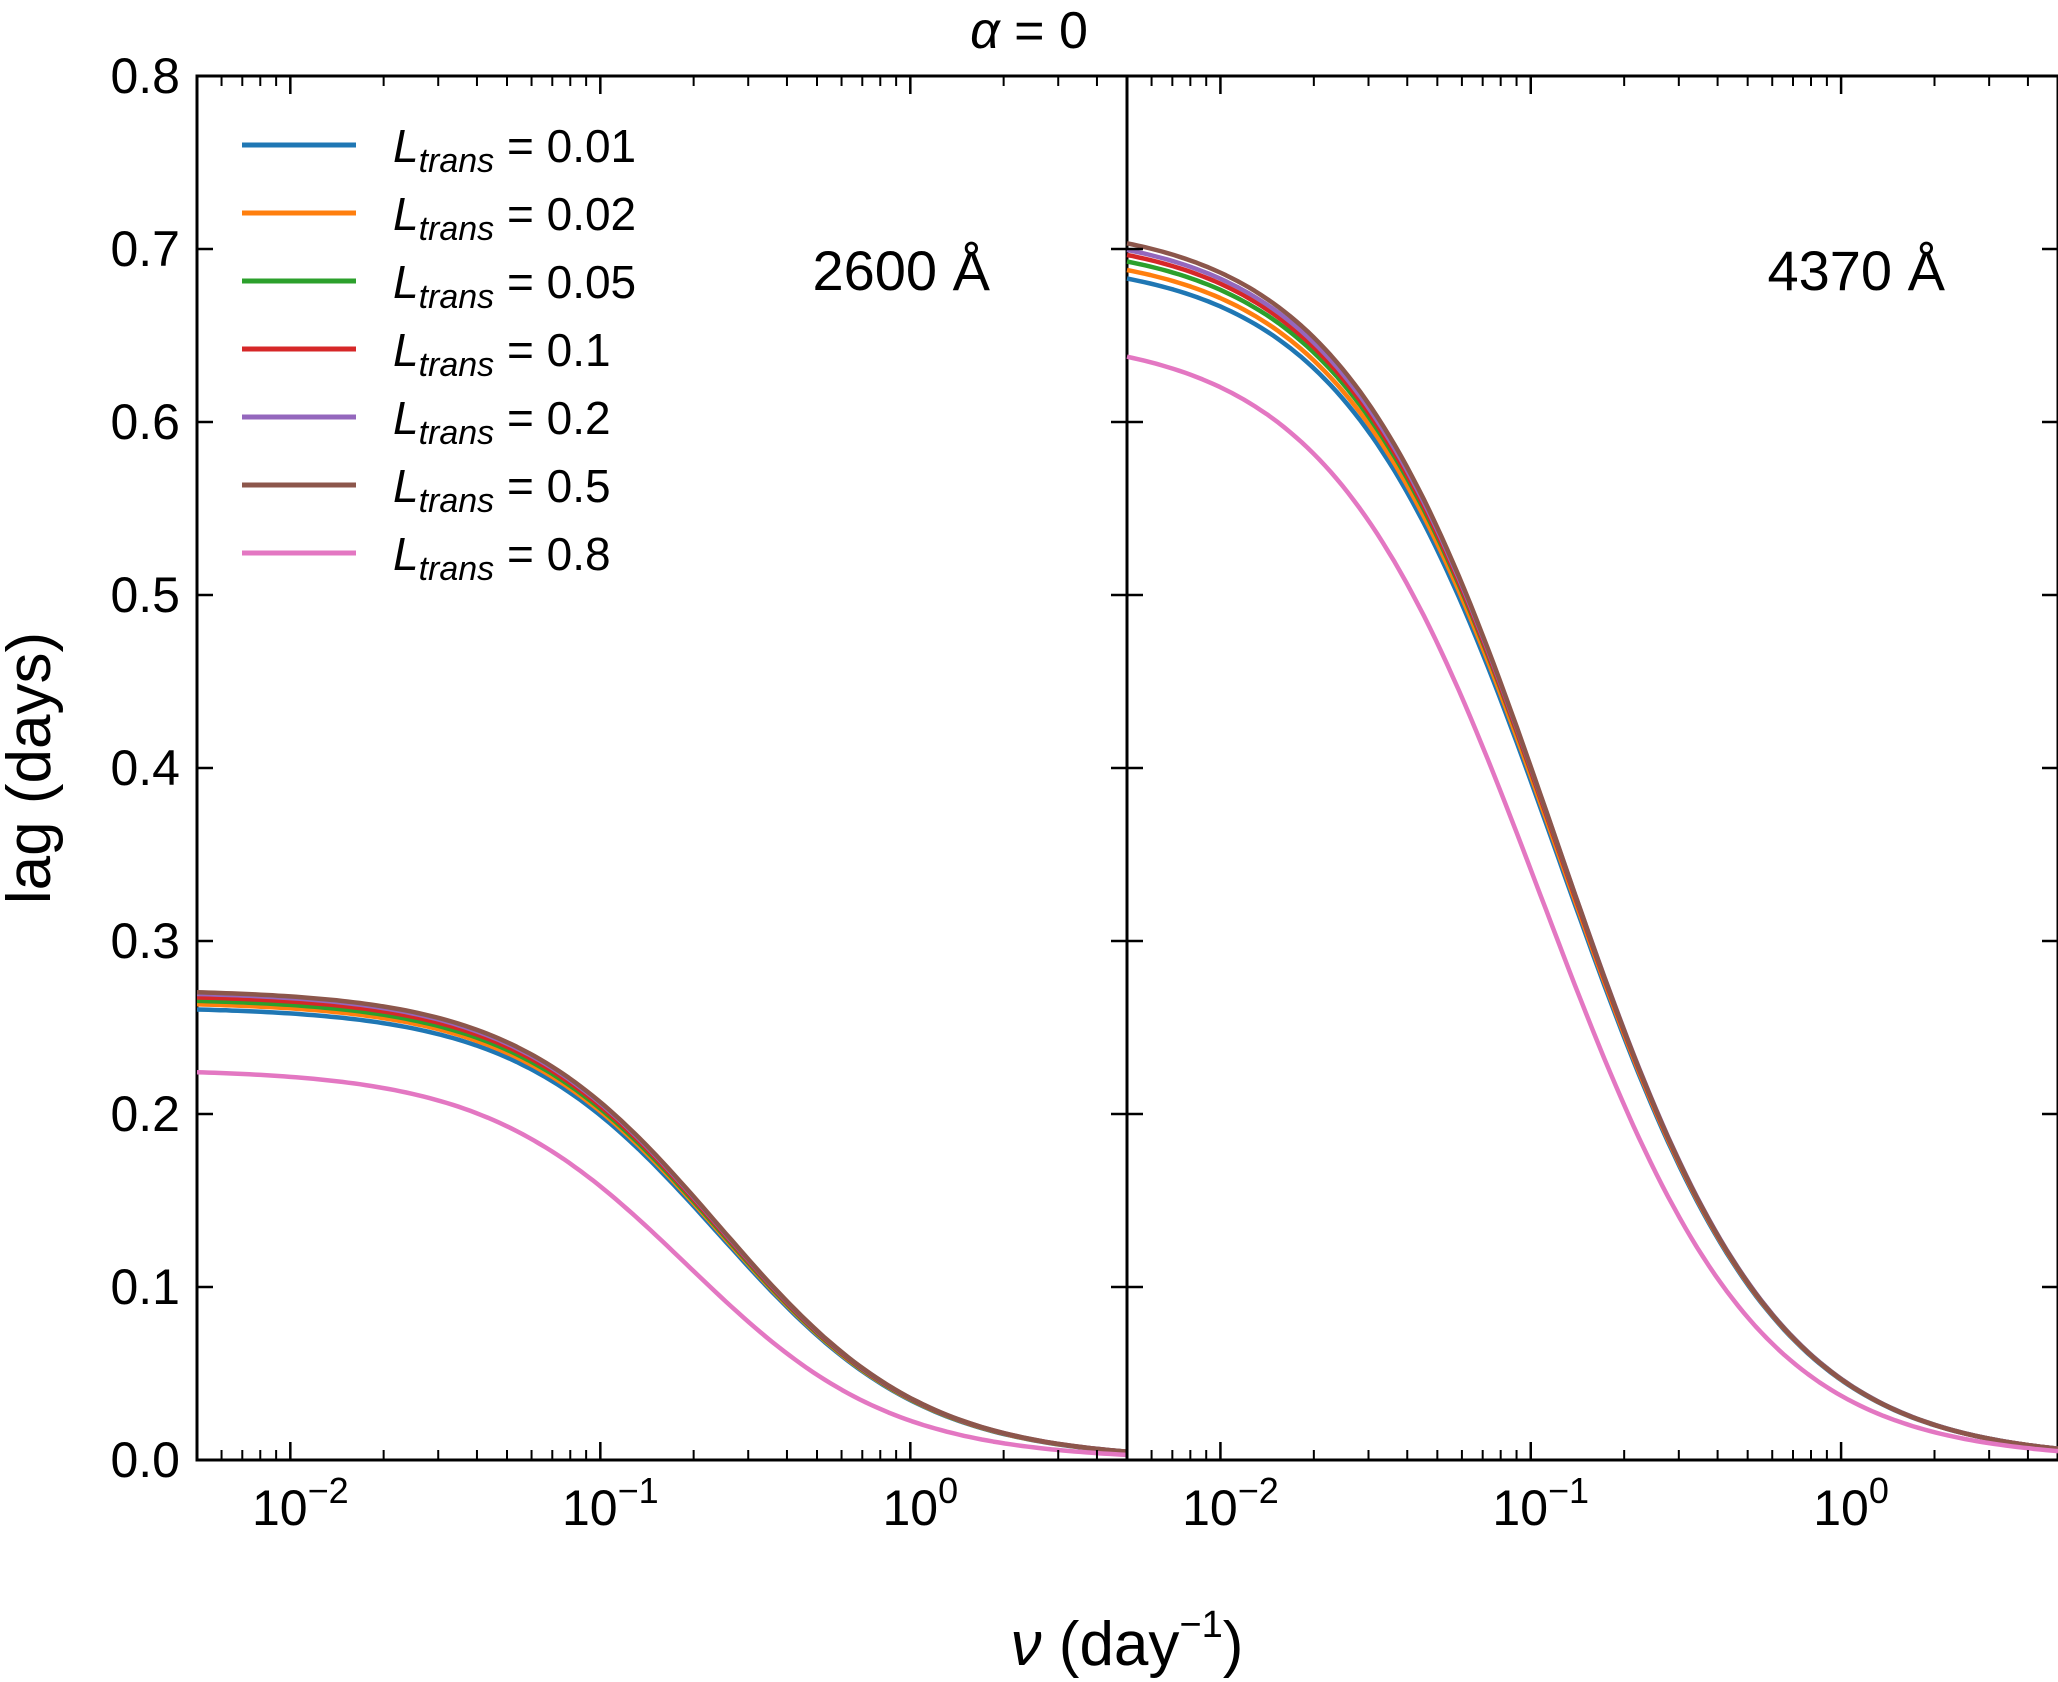 Image resolution: width=2058 pixels, height=1682 pixels. Describe the element at coordinates (502, 422) in the screenshot. I see `legend-label-5: Ltrans = 0.2` at that location.